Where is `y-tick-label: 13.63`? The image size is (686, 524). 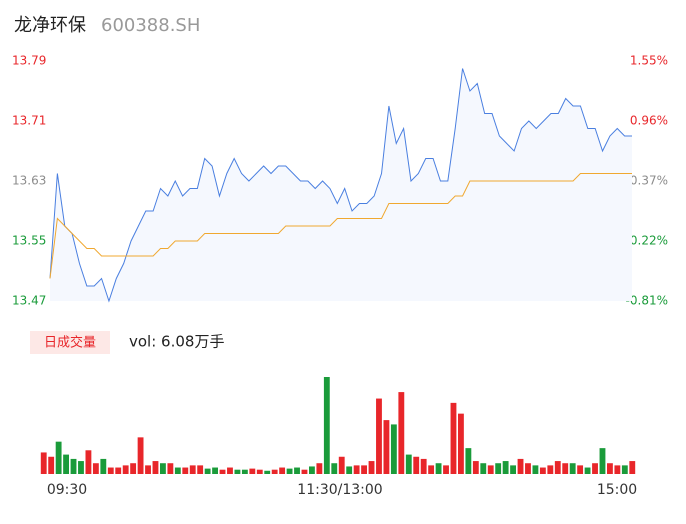 y-tick-label: 13.63 is located at coordinates (29, 181).